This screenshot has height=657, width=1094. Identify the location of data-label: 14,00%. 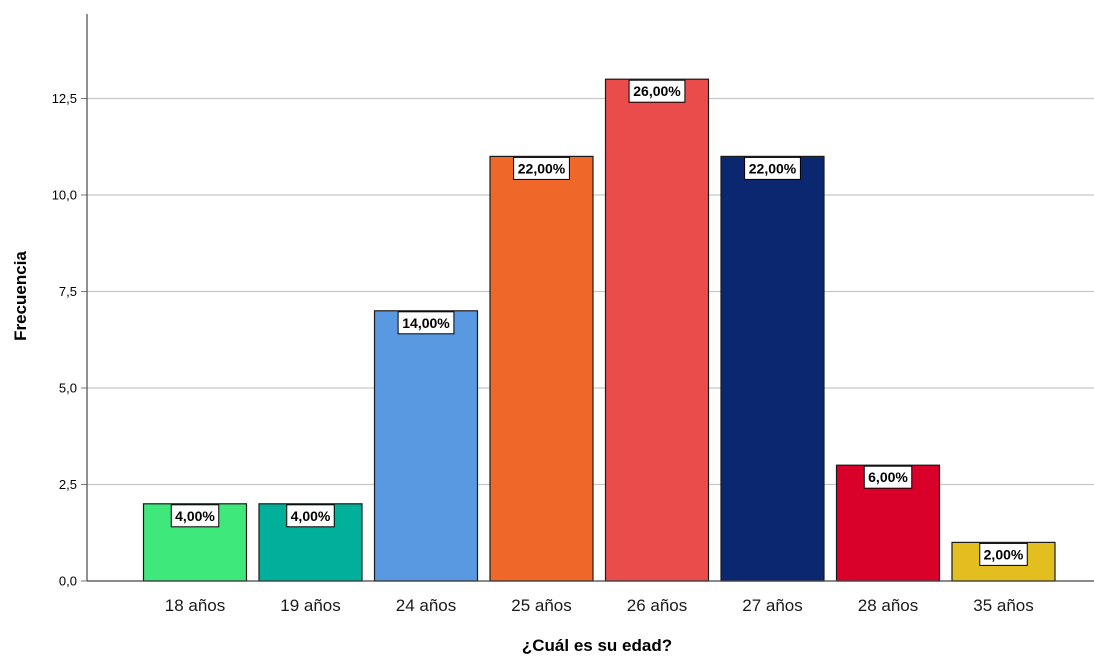
(426, 323).